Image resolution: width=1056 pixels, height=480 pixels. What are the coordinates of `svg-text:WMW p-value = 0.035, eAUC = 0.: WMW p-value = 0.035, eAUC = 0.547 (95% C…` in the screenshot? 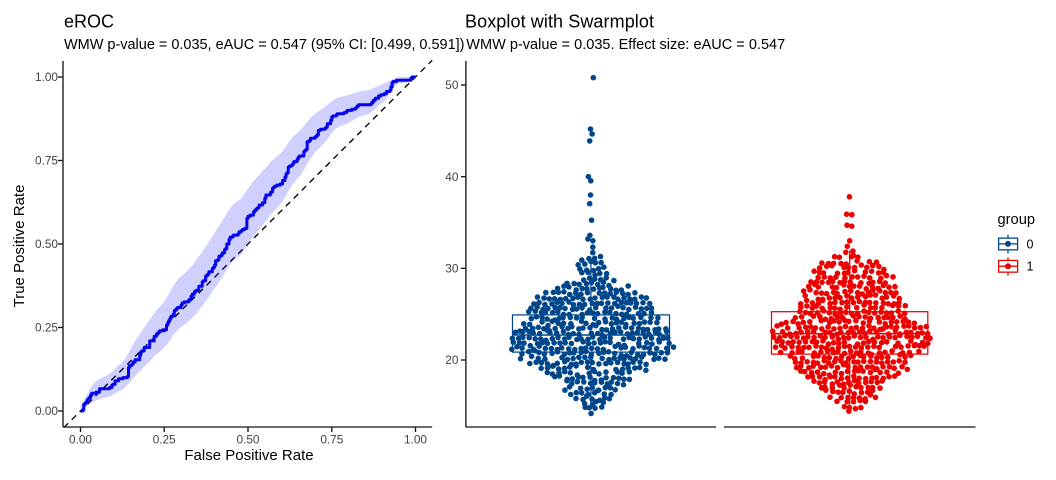 It's located at (264, 45).